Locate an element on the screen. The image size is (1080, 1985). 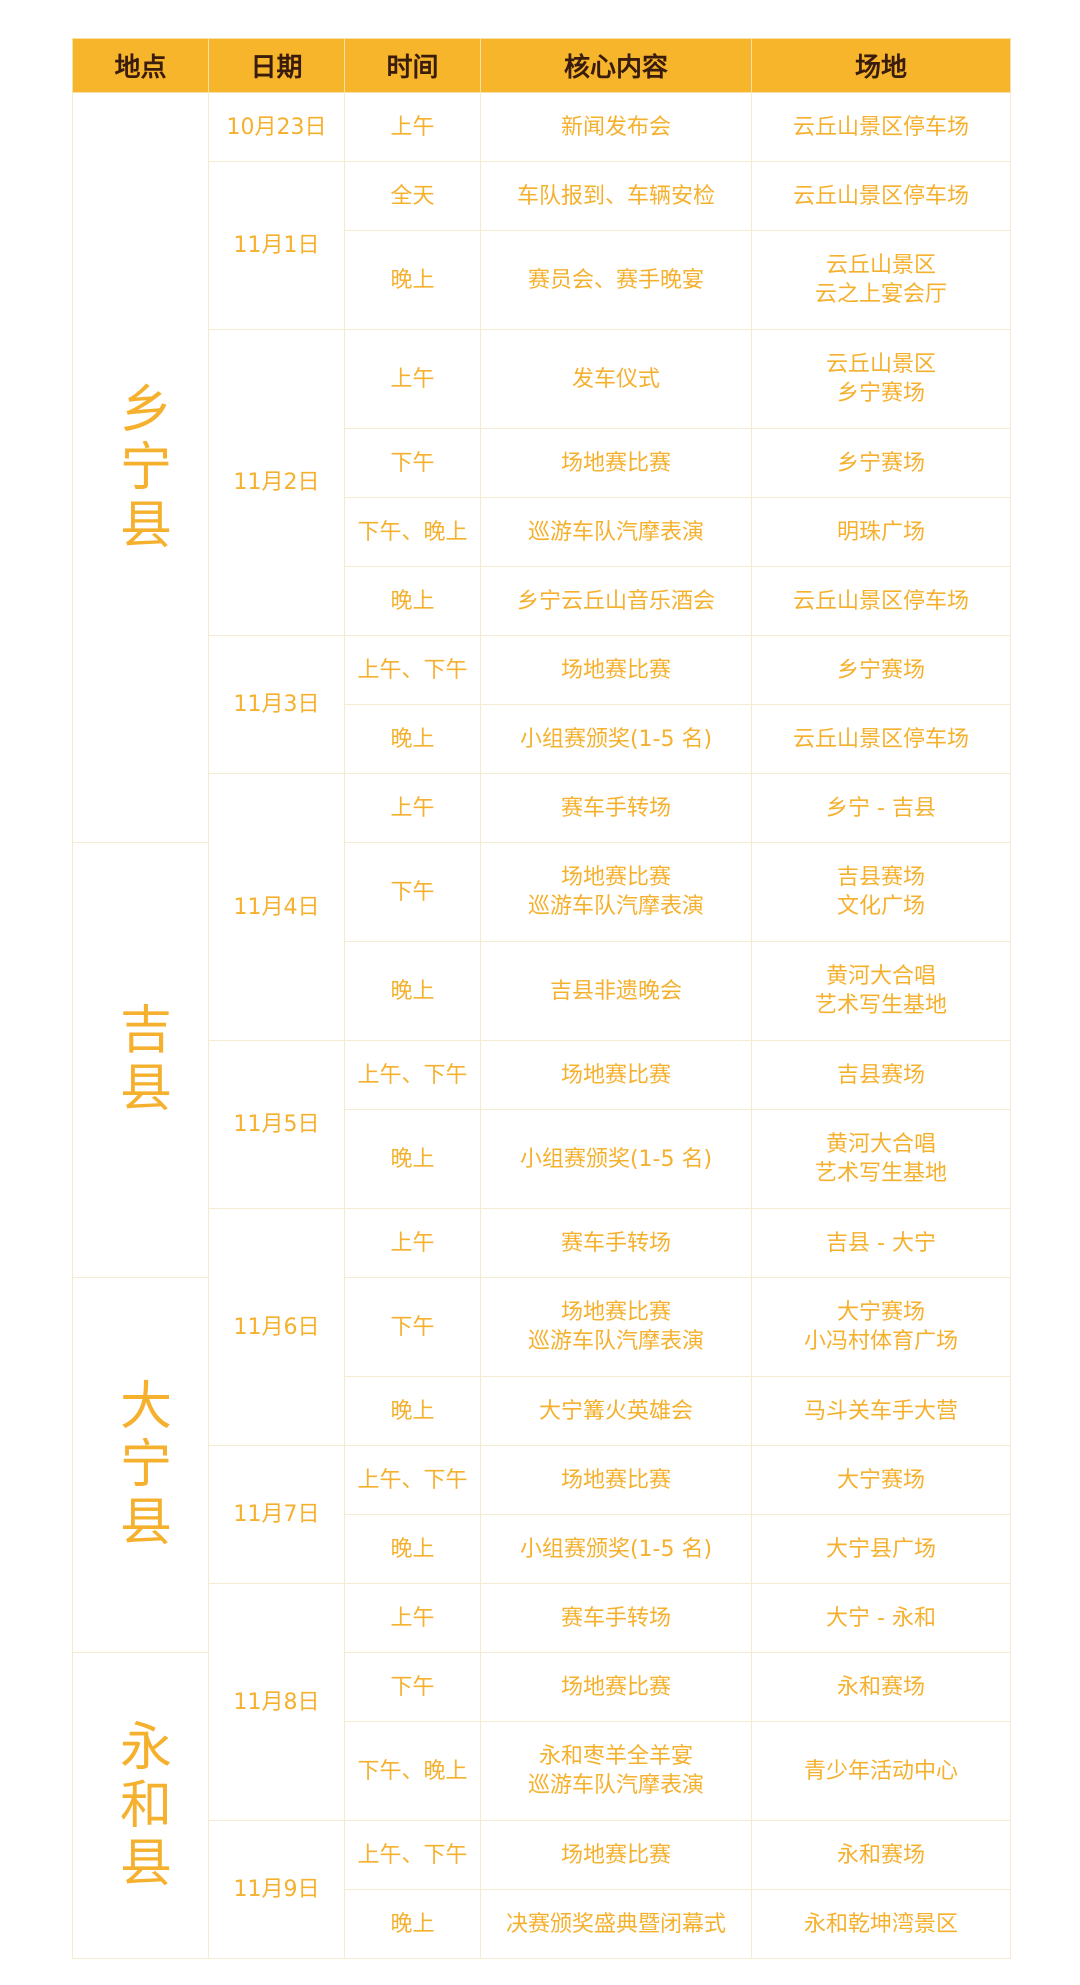
header-row: 地点 日期 时间 核心内容 场地 is located at coordinates (541, 65).